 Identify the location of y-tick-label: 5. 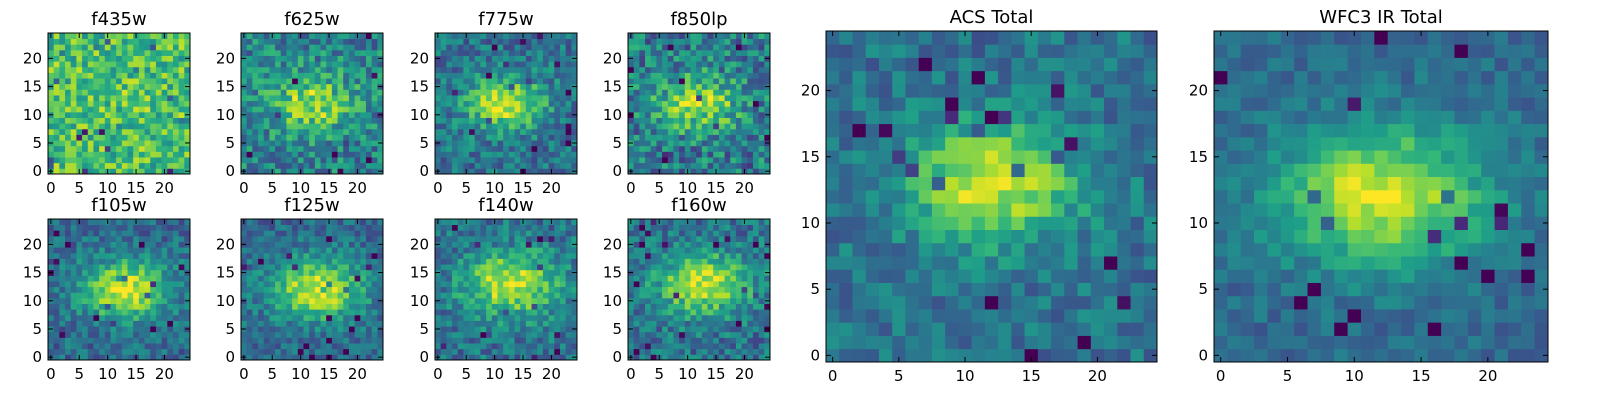
(230, 329).